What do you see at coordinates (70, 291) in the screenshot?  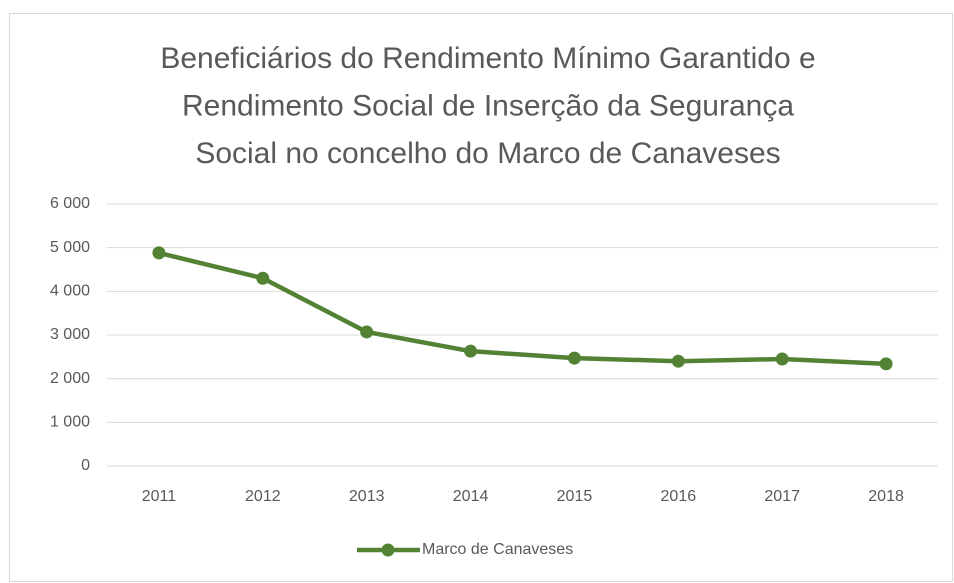 I see `y-tick-label: 4 000` at bounding box center [70, 291].